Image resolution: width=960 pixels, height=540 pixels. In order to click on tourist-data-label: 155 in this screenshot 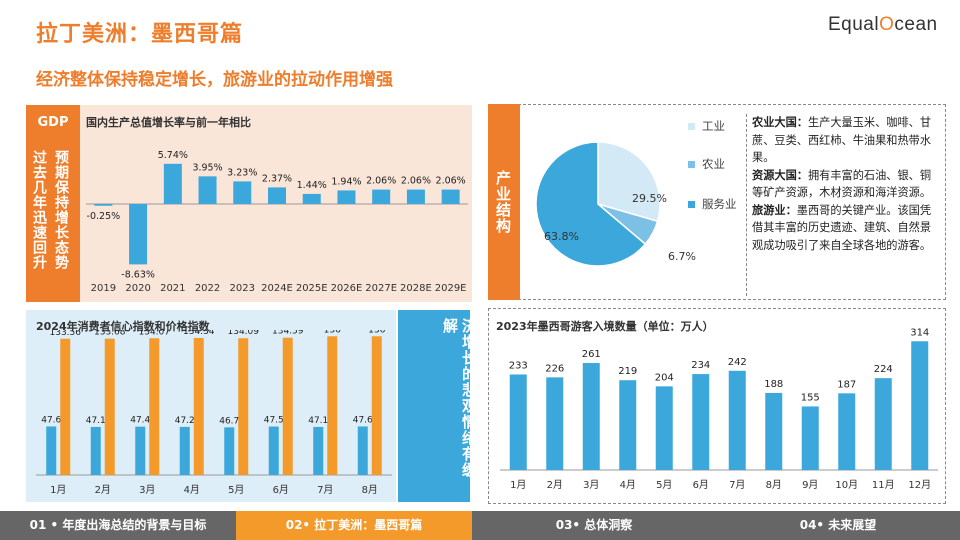, I will do `click(810, 397)`.